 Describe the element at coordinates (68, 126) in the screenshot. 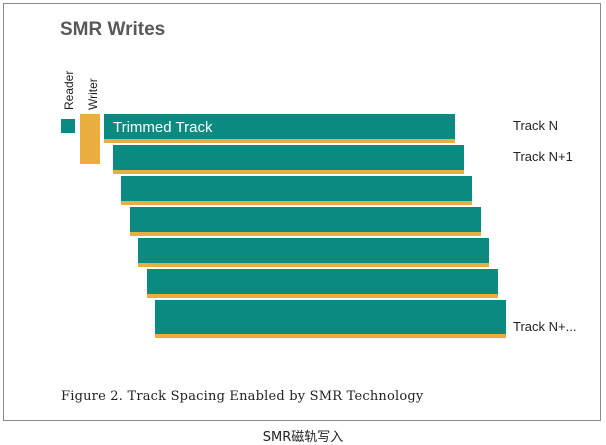

I see `reader-head` at that location.